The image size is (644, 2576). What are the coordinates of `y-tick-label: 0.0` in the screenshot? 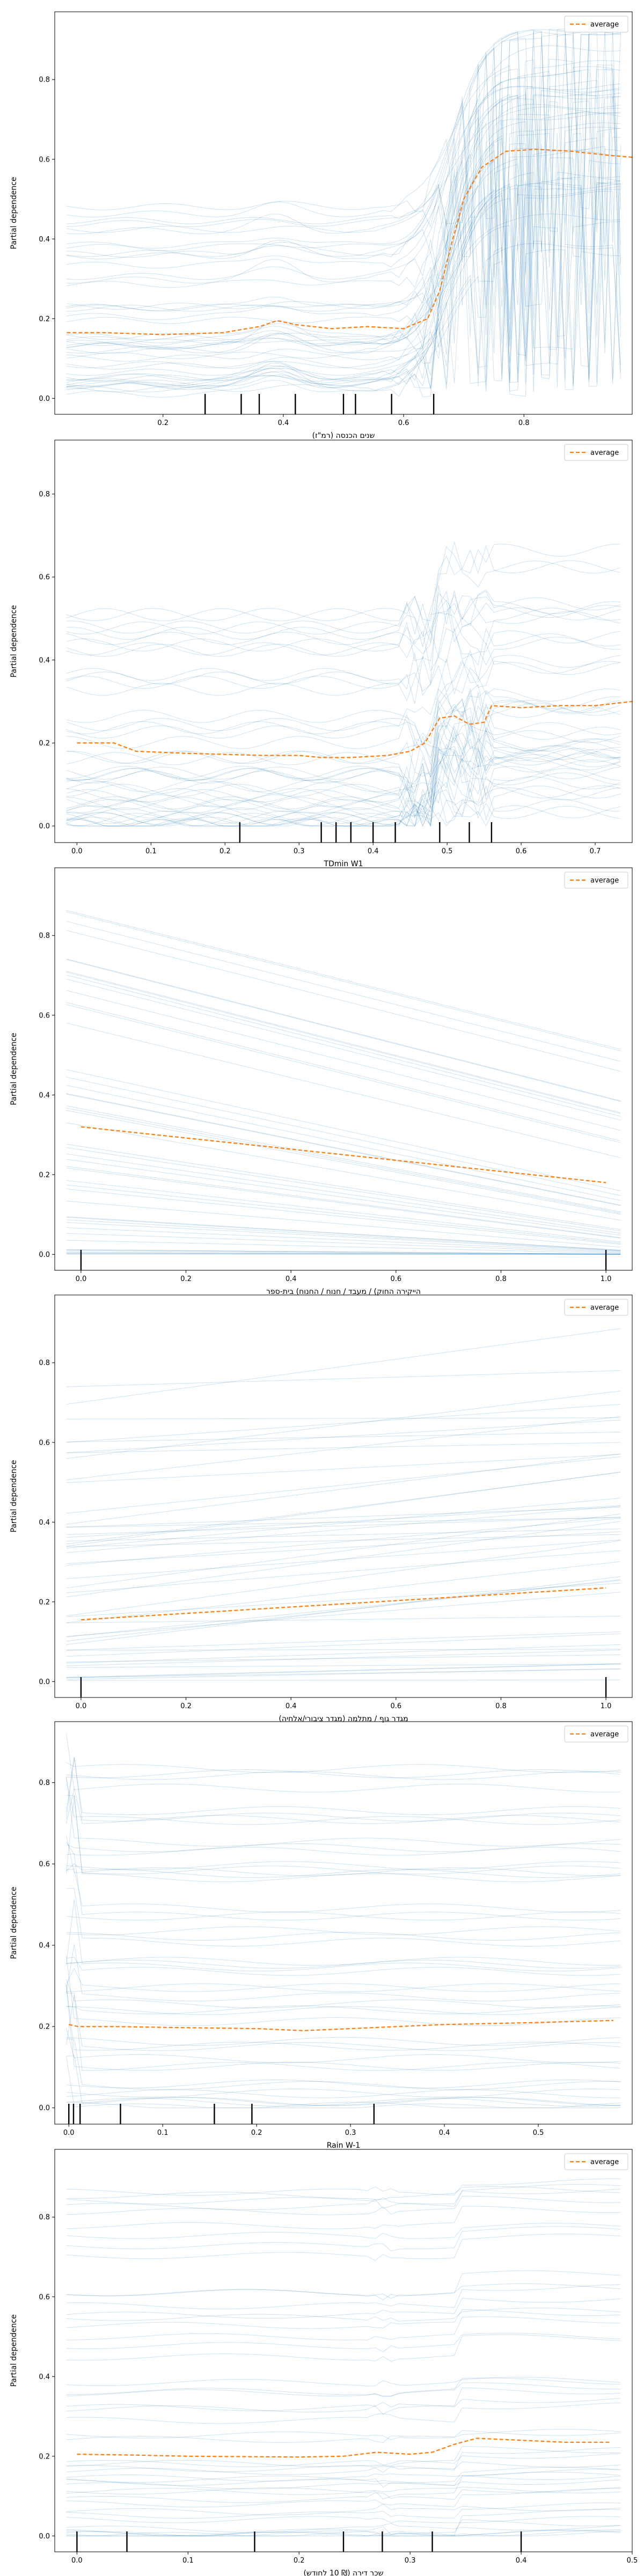 It's located at (44, 2108).